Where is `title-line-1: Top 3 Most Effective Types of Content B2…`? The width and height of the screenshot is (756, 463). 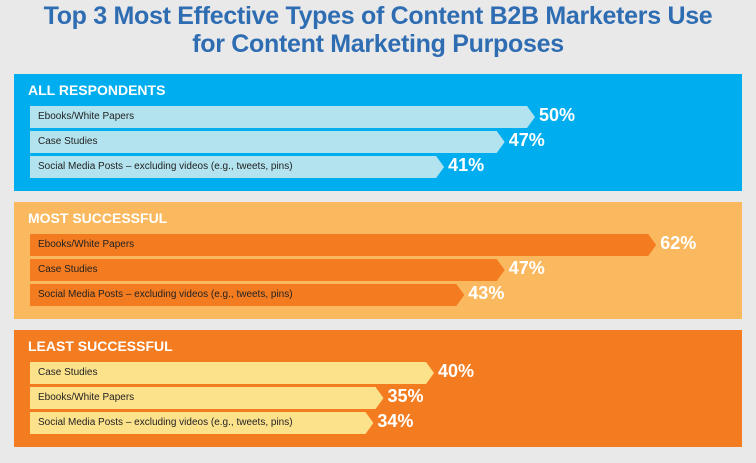 title-line-1: Top 3 Most Effective Types of Content B2… is located at coordinates (378, 16).